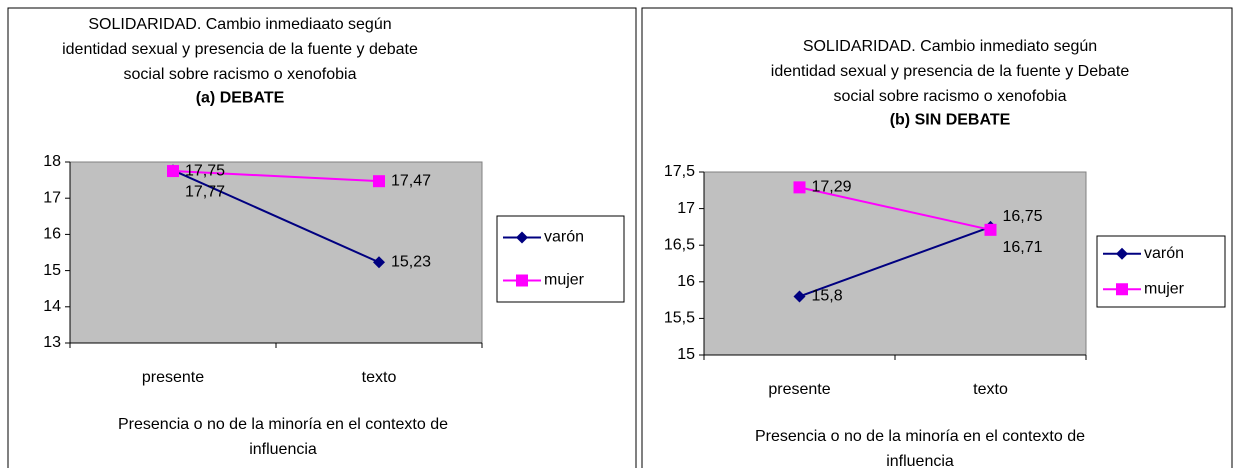 This screenshot has height=468, width=1237. I want to click on chart-title: SOLIDARIDAD. Cambio inmediaato según, so click(239, 24).